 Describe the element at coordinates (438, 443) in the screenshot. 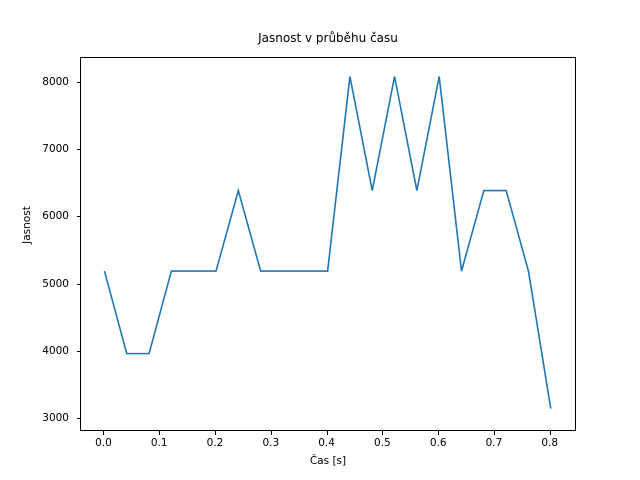

I see `x-tick-label: 0.6` at that location.